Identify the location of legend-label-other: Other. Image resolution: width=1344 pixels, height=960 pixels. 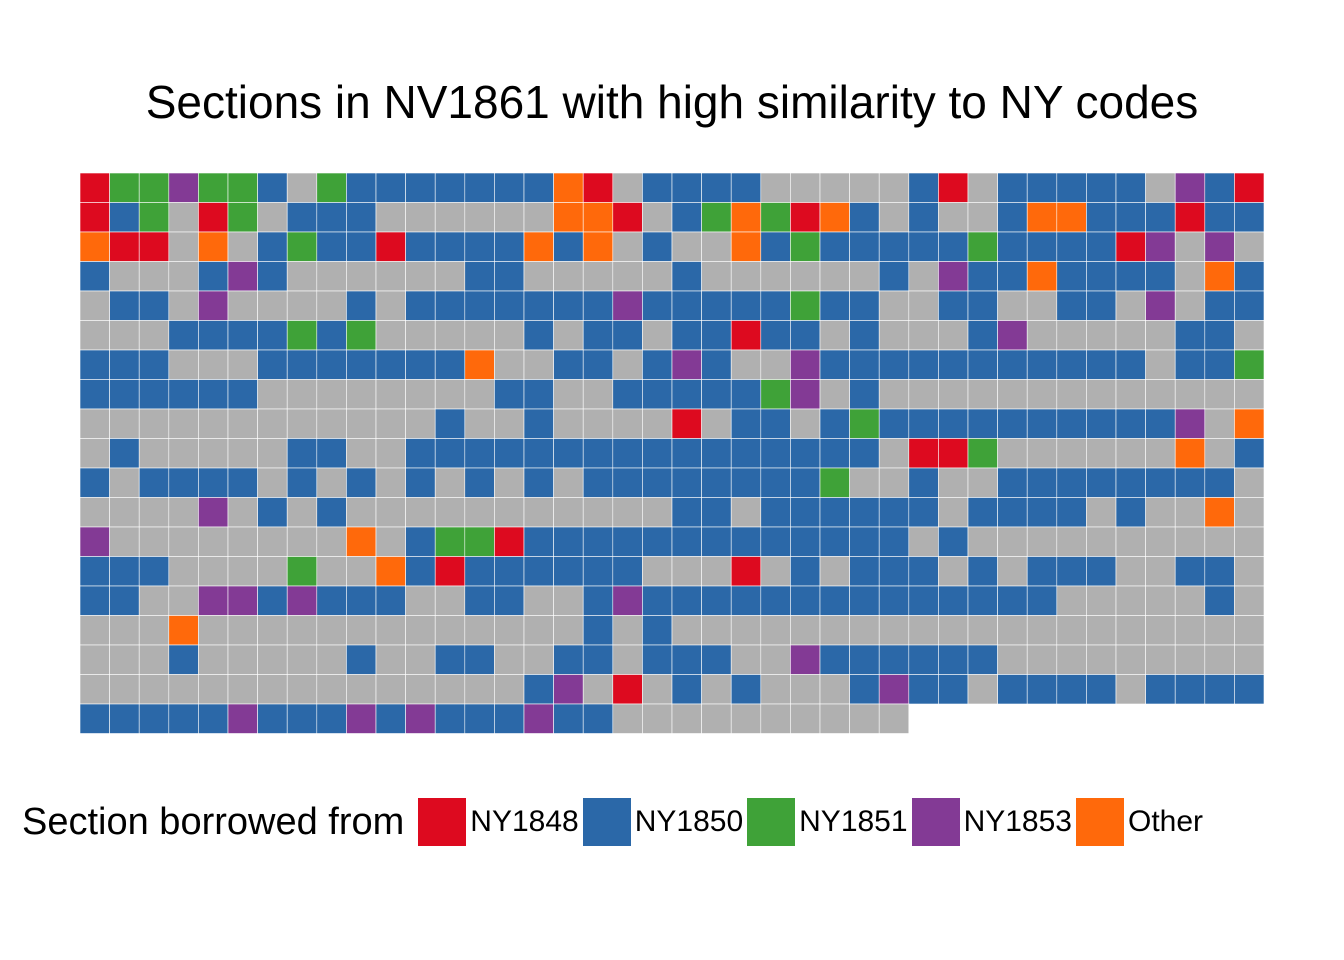
(1165, 821).